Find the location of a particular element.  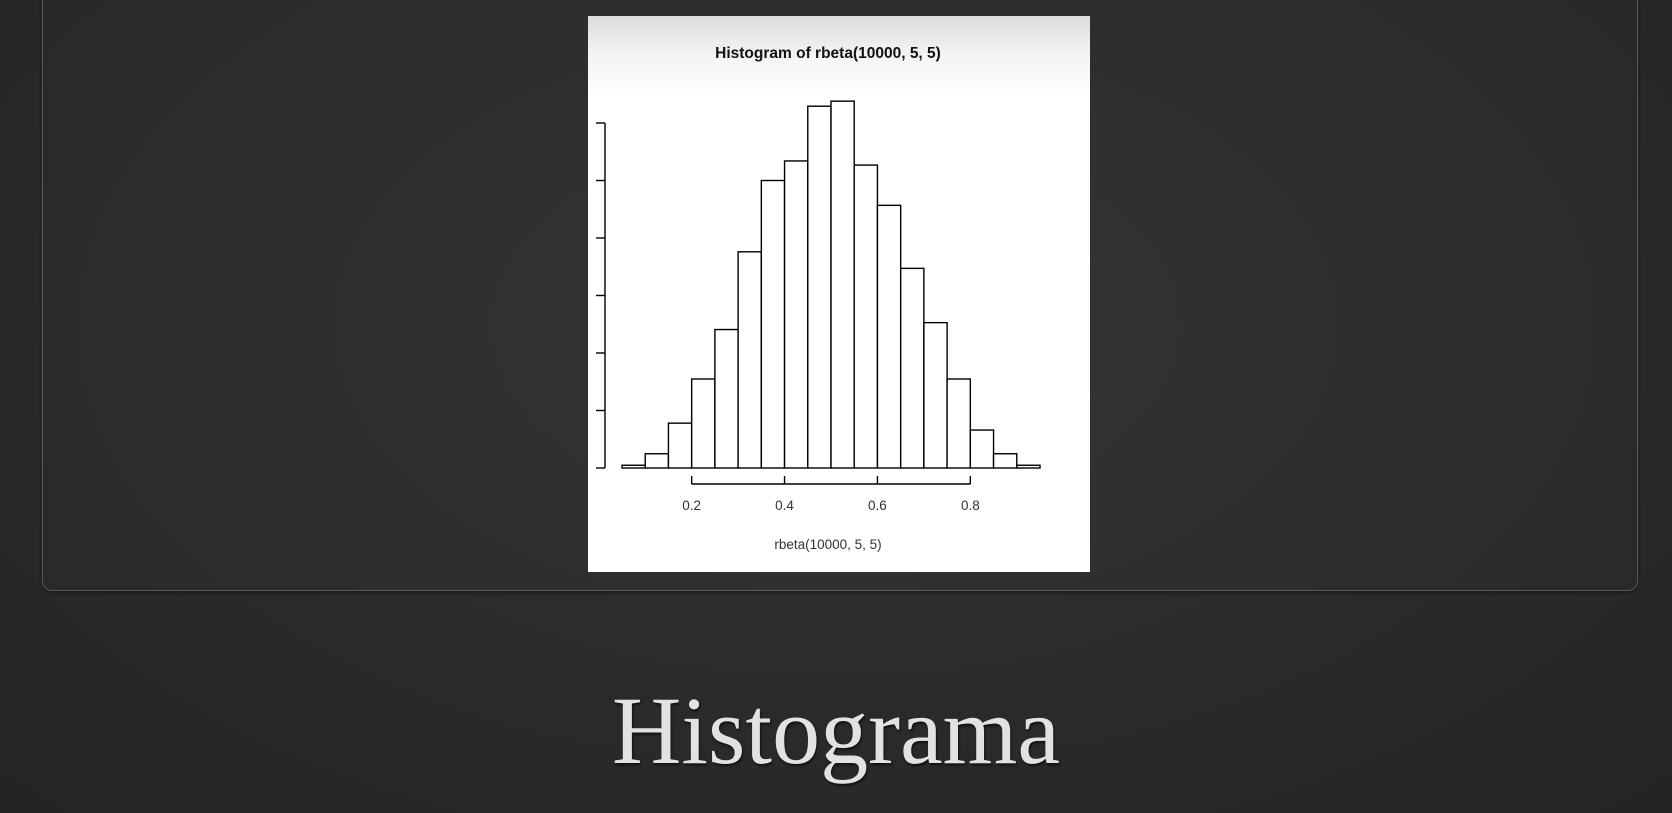

x-tick-label: 0.2 is located at coordinates (691, 505).